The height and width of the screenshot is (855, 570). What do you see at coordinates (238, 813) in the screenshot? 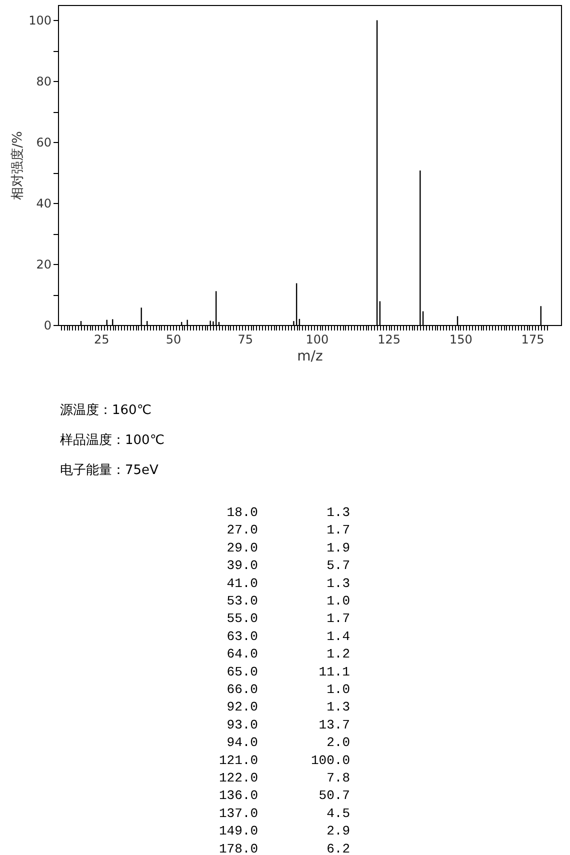
I see `text: 137.0` at bounding box center [238, 813].